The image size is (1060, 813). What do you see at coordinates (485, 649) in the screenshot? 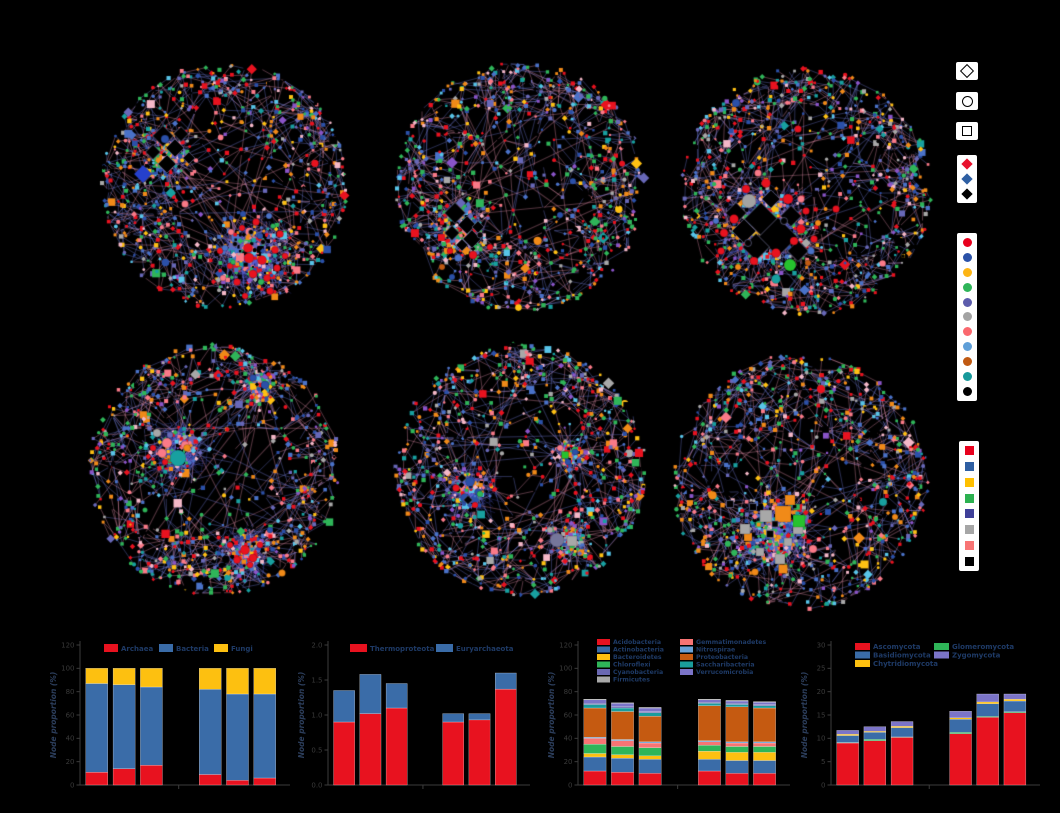
I see `legend-label: Euryarchaeota` at bounding box center [485, 649].